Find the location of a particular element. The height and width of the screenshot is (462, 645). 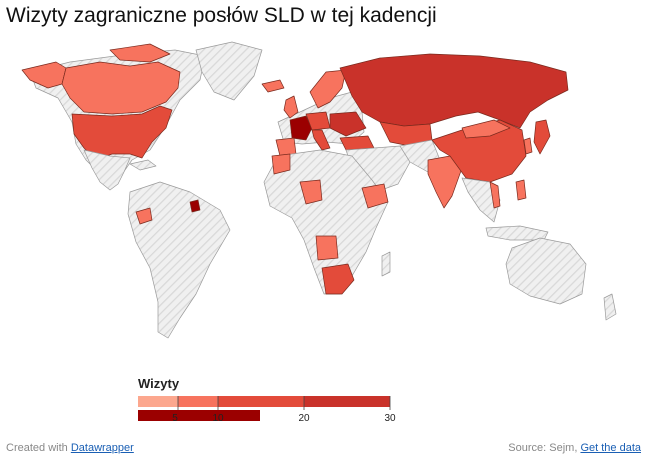

legend-tick-30: 30 is located at coordinates (390, 418).